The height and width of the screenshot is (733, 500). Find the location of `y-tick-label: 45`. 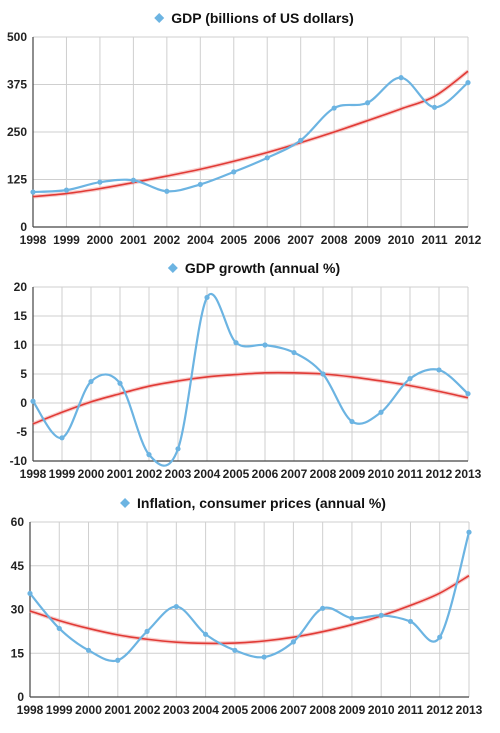

y-tick-label: 45 is located at coordinates (18, 566).